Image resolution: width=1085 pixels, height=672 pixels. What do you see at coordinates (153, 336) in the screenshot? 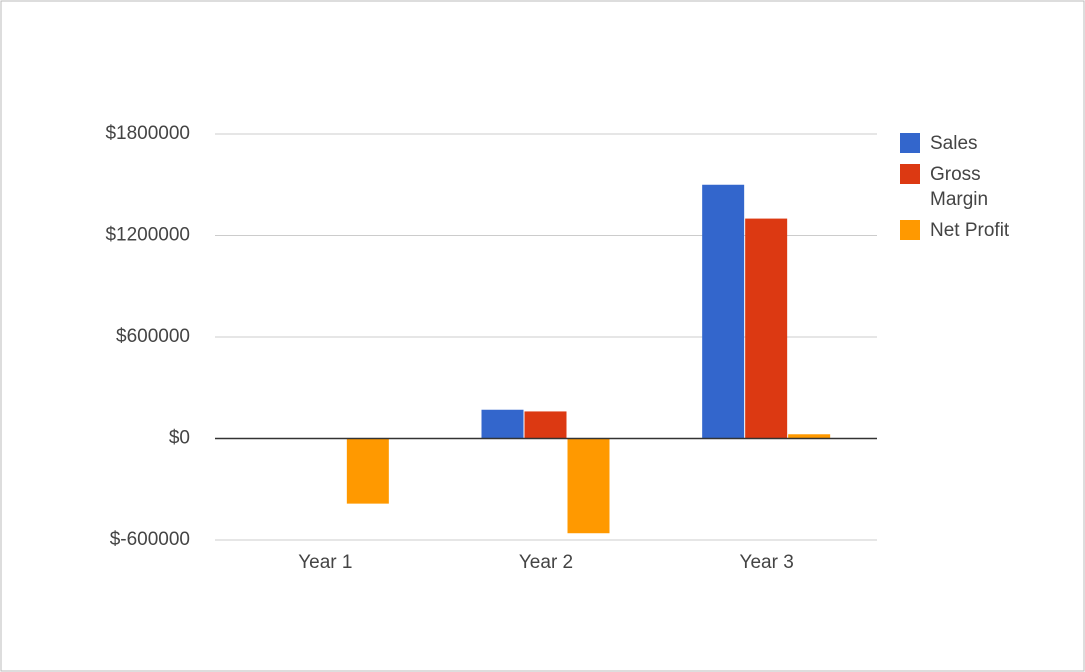
I see `y-tick-label: $600000` at bounding box center [153, 336].